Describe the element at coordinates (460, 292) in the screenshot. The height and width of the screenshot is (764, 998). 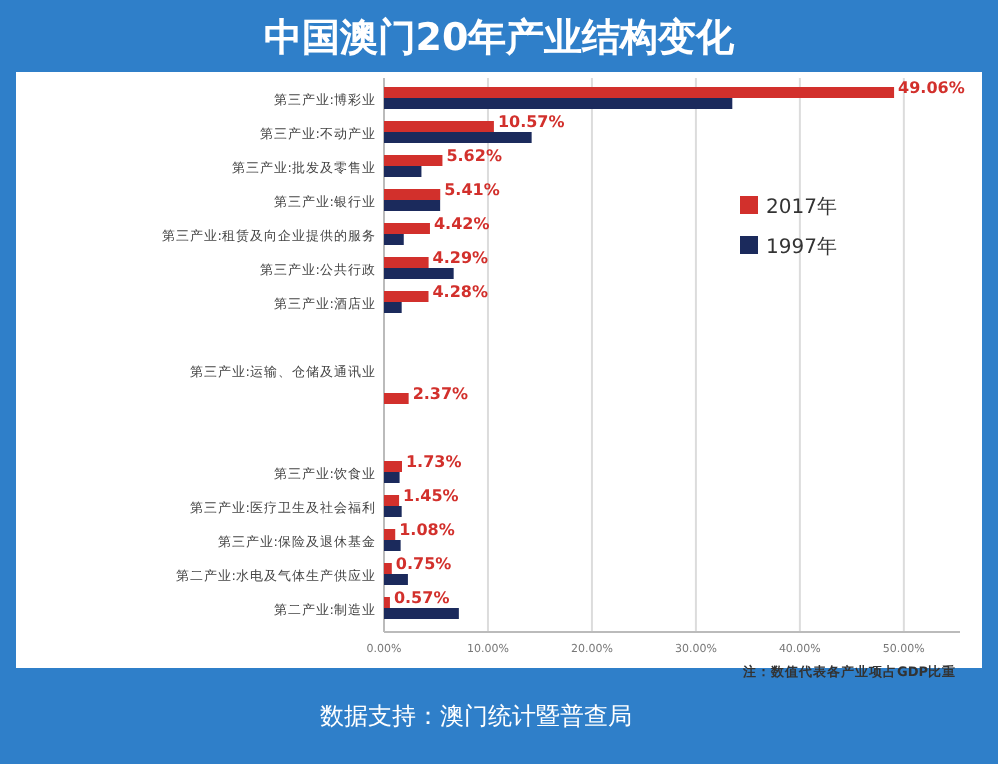
I see `data-label: 4.28%` at that location.